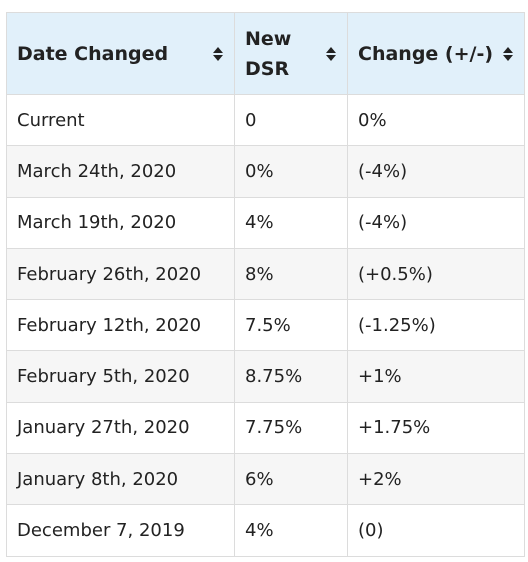  Describe the element at coordinates (120, 222) in the screenshot. I see `cell-date-changed: March 19th, 2020` at that location.